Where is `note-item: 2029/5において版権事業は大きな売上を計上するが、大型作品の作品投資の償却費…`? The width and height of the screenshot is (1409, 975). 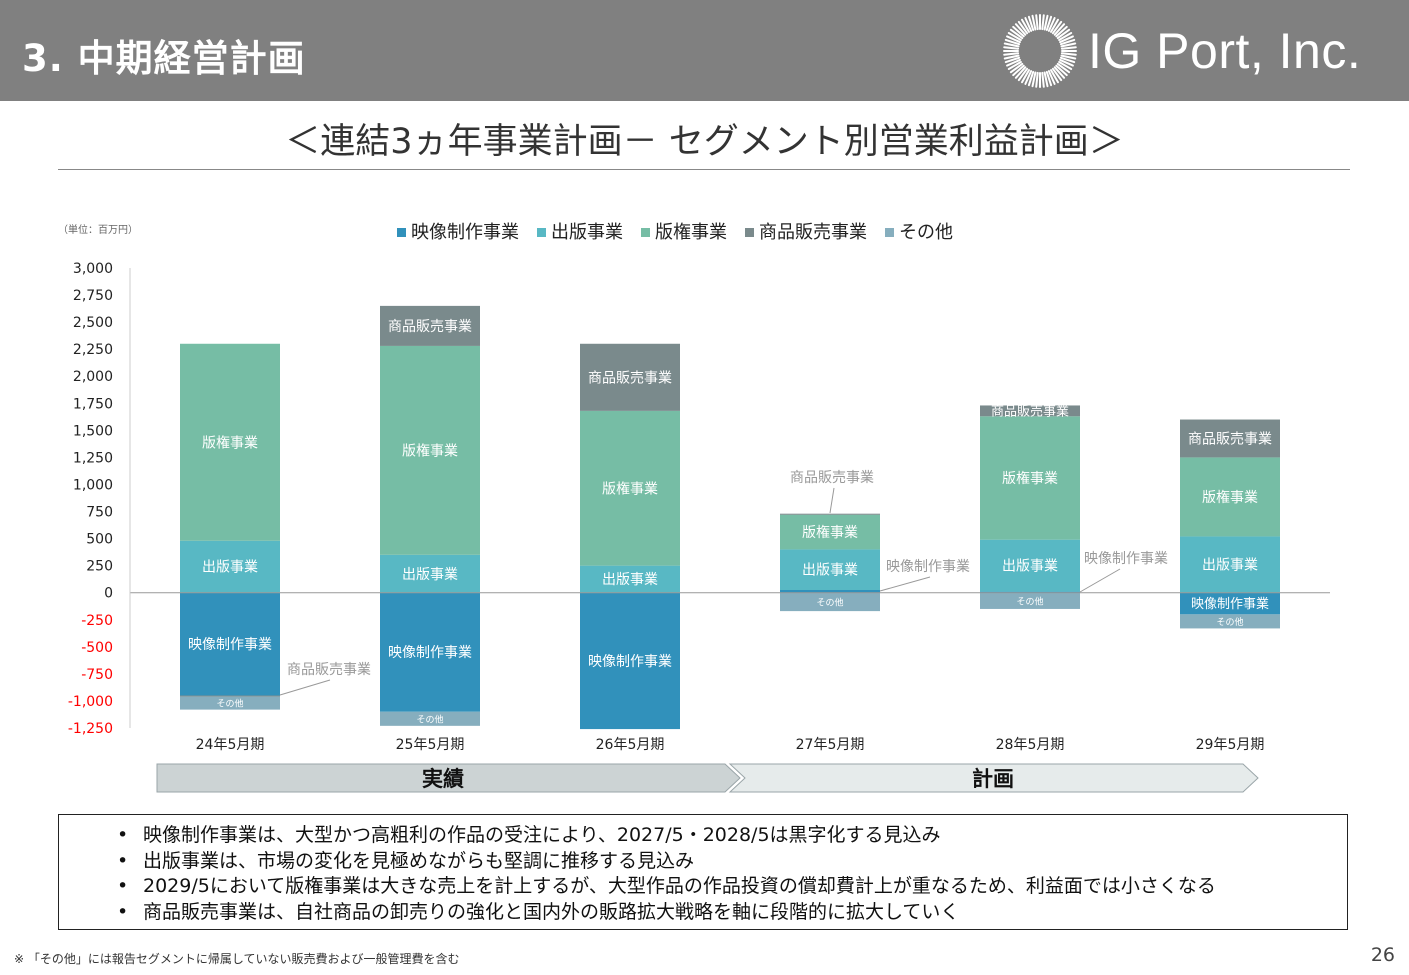 note-item: 2029/5において版権事業は大きな売上を計上するが、大型作品の作品投資の償却費… is located at coordinates (732, 887).